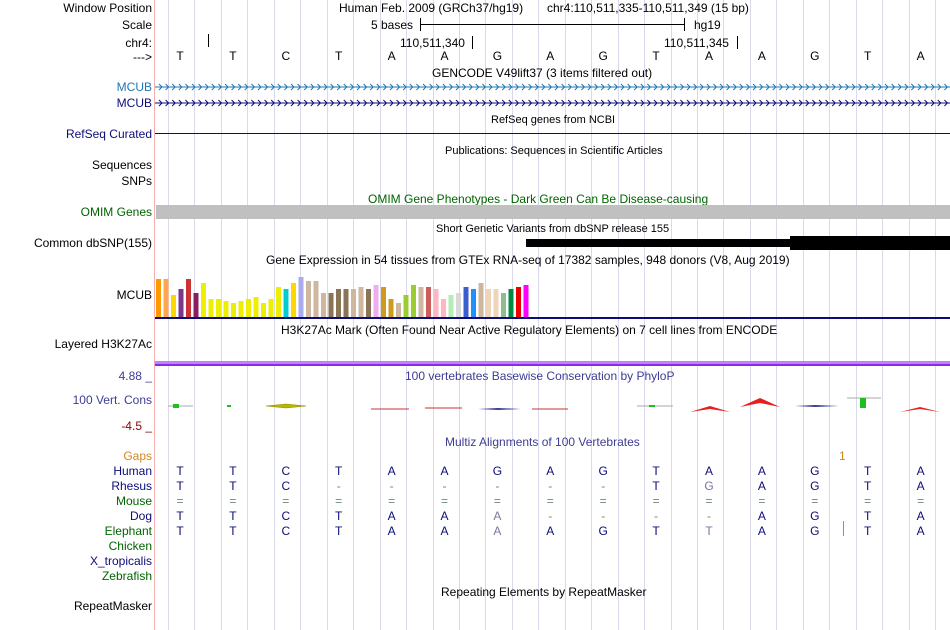  Describe the element at coordinates (128, 531) in the screenshot. I see `species-label: Elephant` at that location.